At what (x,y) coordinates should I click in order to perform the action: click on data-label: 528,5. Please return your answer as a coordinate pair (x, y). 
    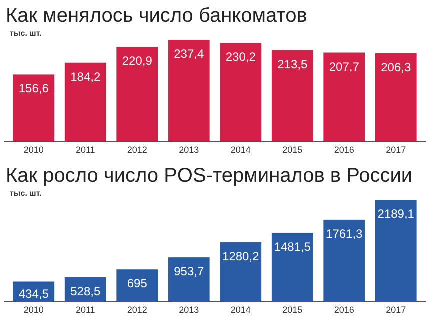
    Looking at the image, I should click on (85, 291).